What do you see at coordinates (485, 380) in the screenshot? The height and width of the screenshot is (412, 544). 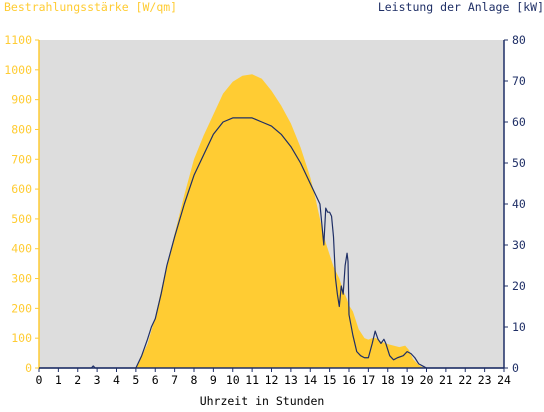 I see `x-tick-label: 23` at bounding box center [485, 380].